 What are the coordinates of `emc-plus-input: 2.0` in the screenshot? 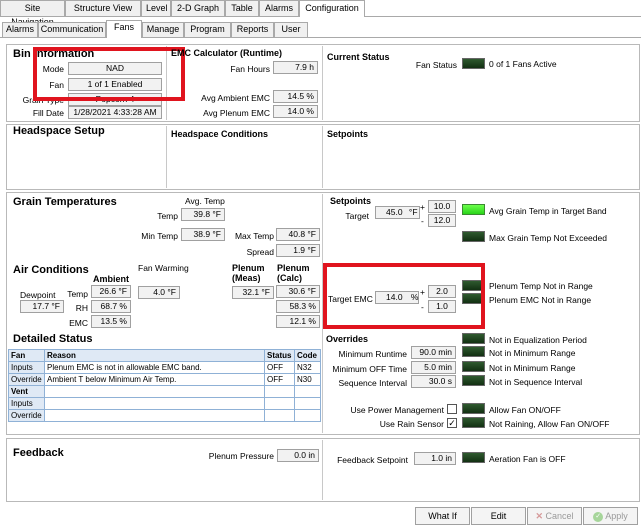 It's located at (442, 291).